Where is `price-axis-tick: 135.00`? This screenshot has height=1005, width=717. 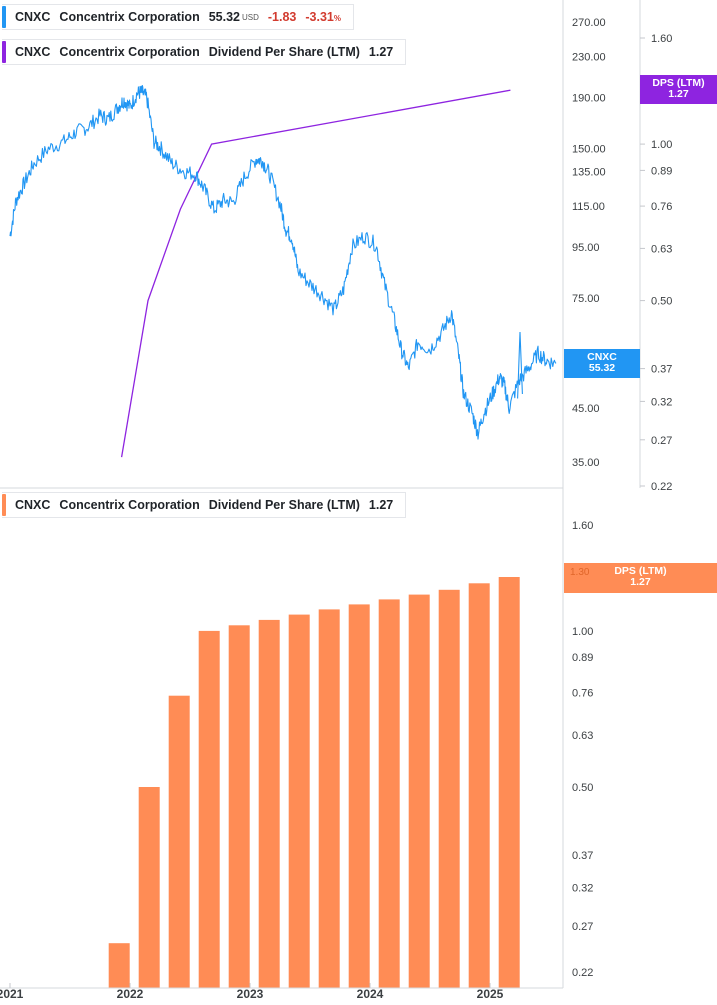 price-axis-tick: 135.00 is located at coordinates (589, 172).